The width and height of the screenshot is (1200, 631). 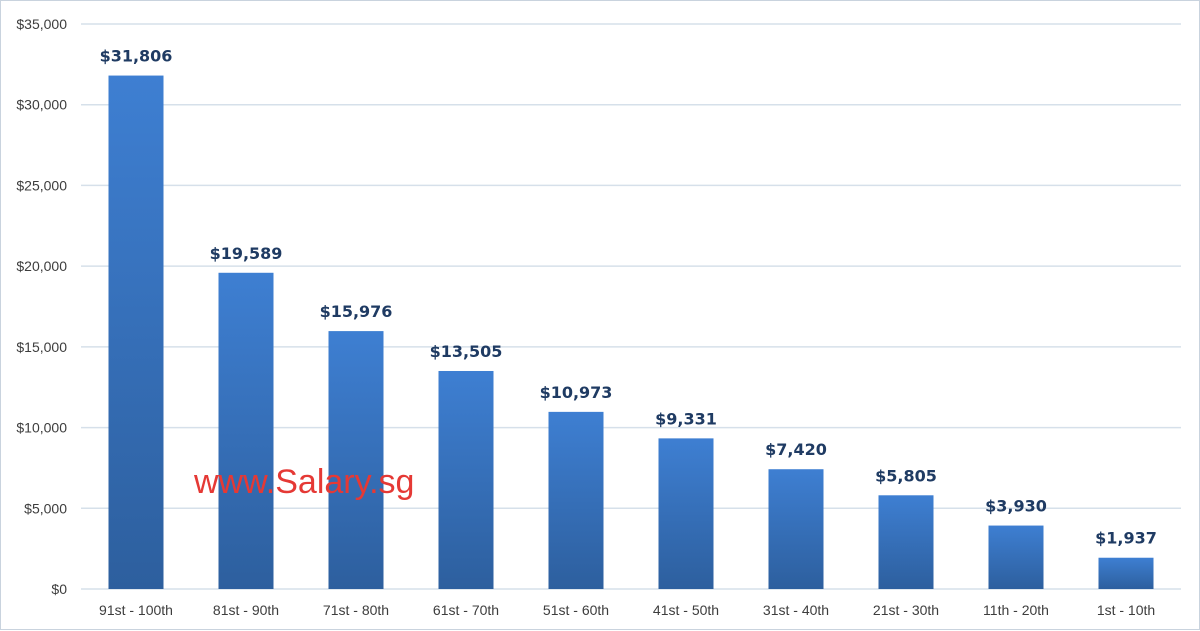 I want to click on x-tick-label: 61st - 70th, so click(x=466, y=610).